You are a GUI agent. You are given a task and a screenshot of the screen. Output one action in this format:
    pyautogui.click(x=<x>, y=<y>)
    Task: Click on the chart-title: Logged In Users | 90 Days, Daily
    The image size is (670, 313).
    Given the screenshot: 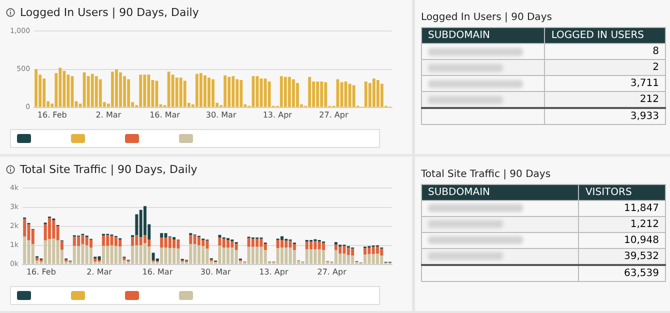 What is the action you would take?
    pyautogui.click(x=109, y=12)
    